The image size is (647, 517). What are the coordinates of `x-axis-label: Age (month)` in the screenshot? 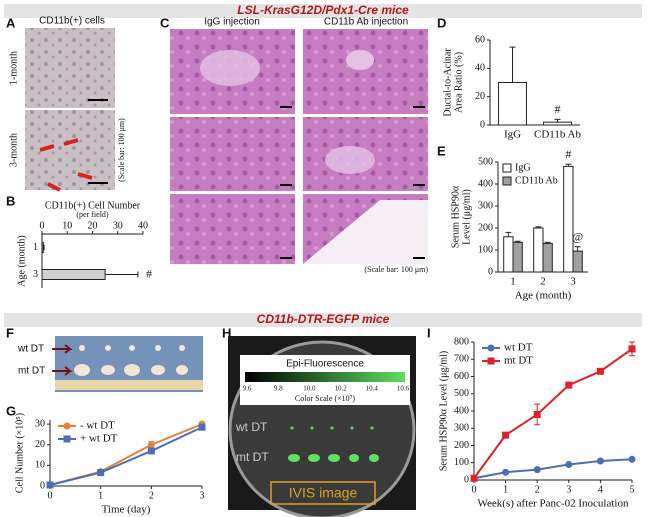 It's located at (543, 296).